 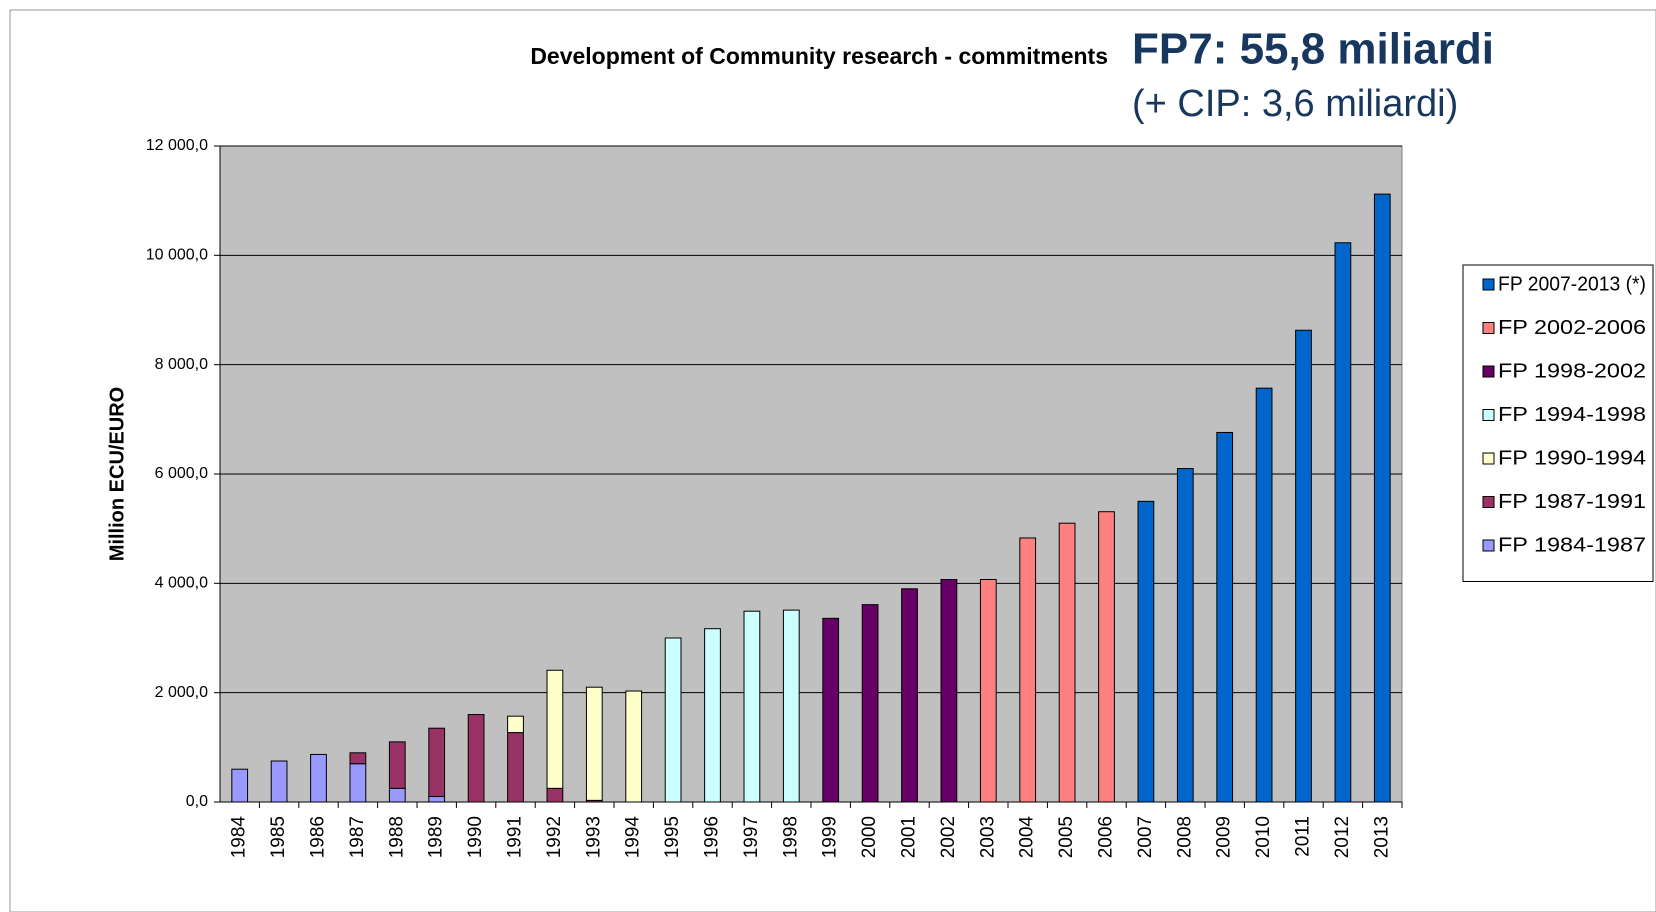 What do you see at coordinates (181, 692) in the screenshot?
I see `y-tick-label: 2 000,0` at bounding box center [181, 692].